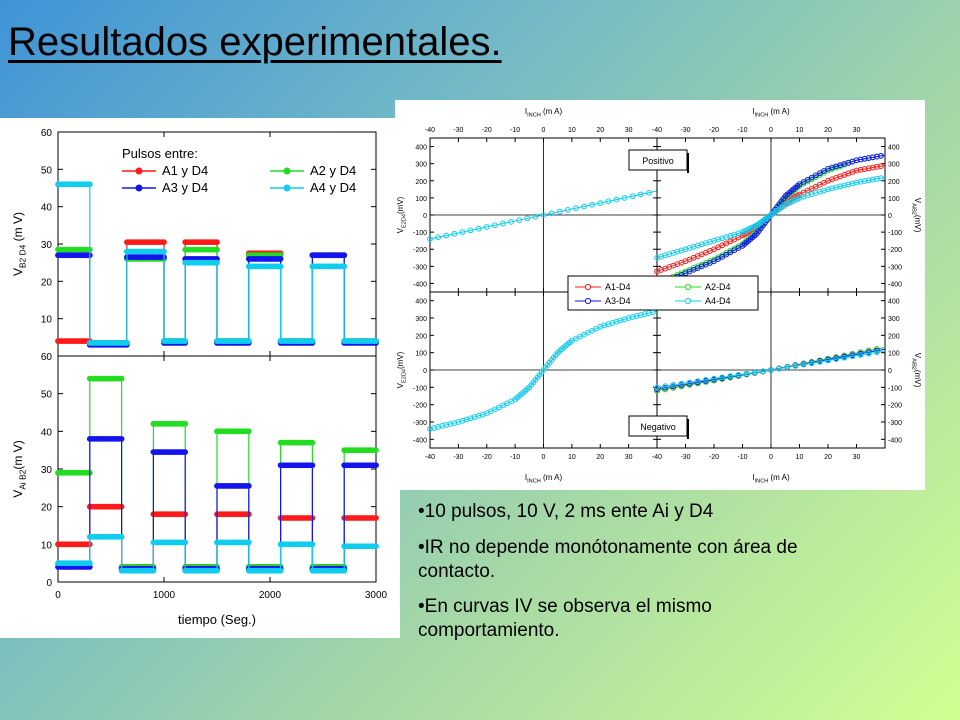 This screenshot has height=720, width=960. I want to click on top-x-axis-label: IINCH (m A), so click(544, 112).